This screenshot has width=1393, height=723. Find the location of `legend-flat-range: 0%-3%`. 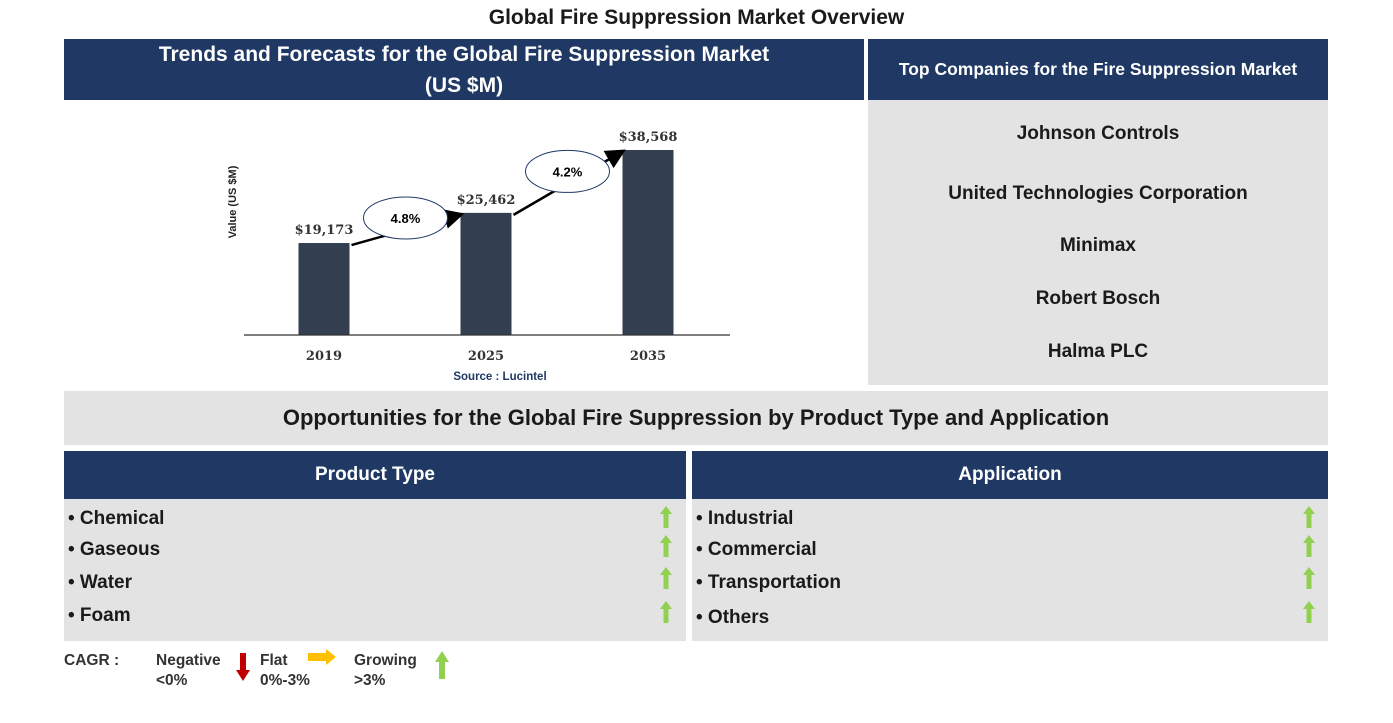

legend-flat-range: 0%-3% is located at coordinates (285, 680).